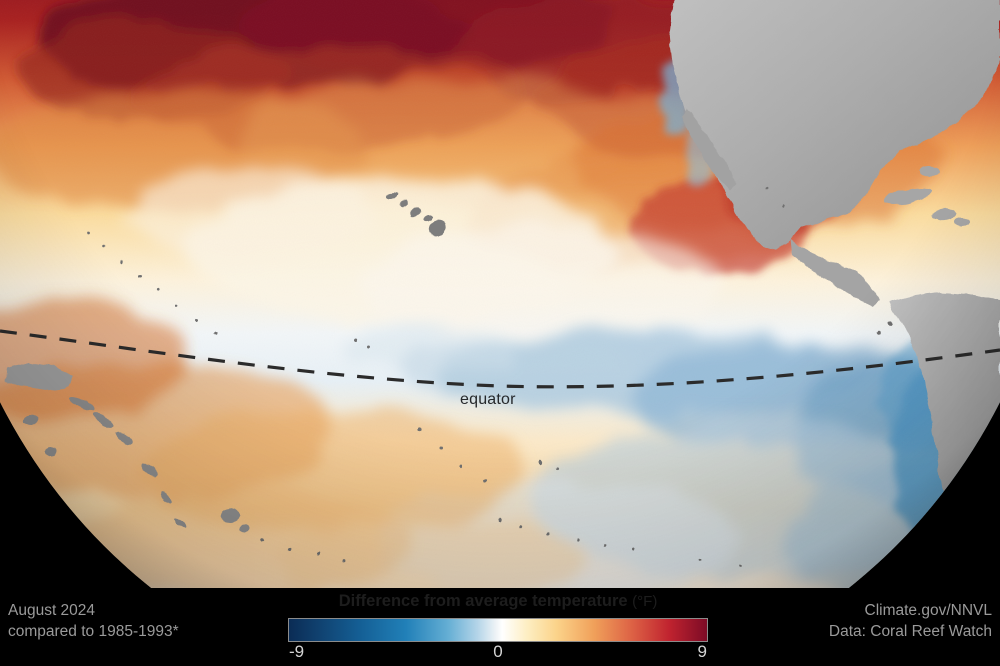 The width and height of the screenshot is (1000, 666). Describe the element at coordinates (645, 601) in the screenshot. I see `legend-units: (°F)` at that location.